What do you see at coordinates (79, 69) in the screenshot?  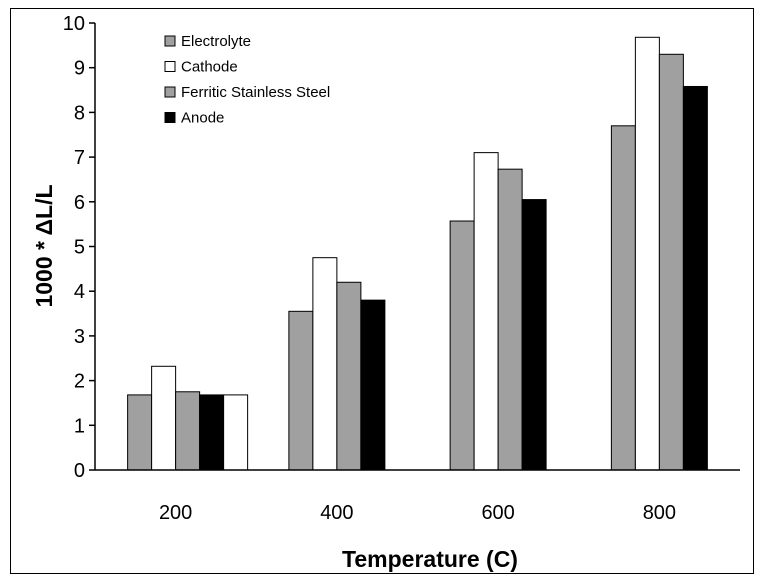 I see `y-tick-label: 9` at bounding box center [79, 69].